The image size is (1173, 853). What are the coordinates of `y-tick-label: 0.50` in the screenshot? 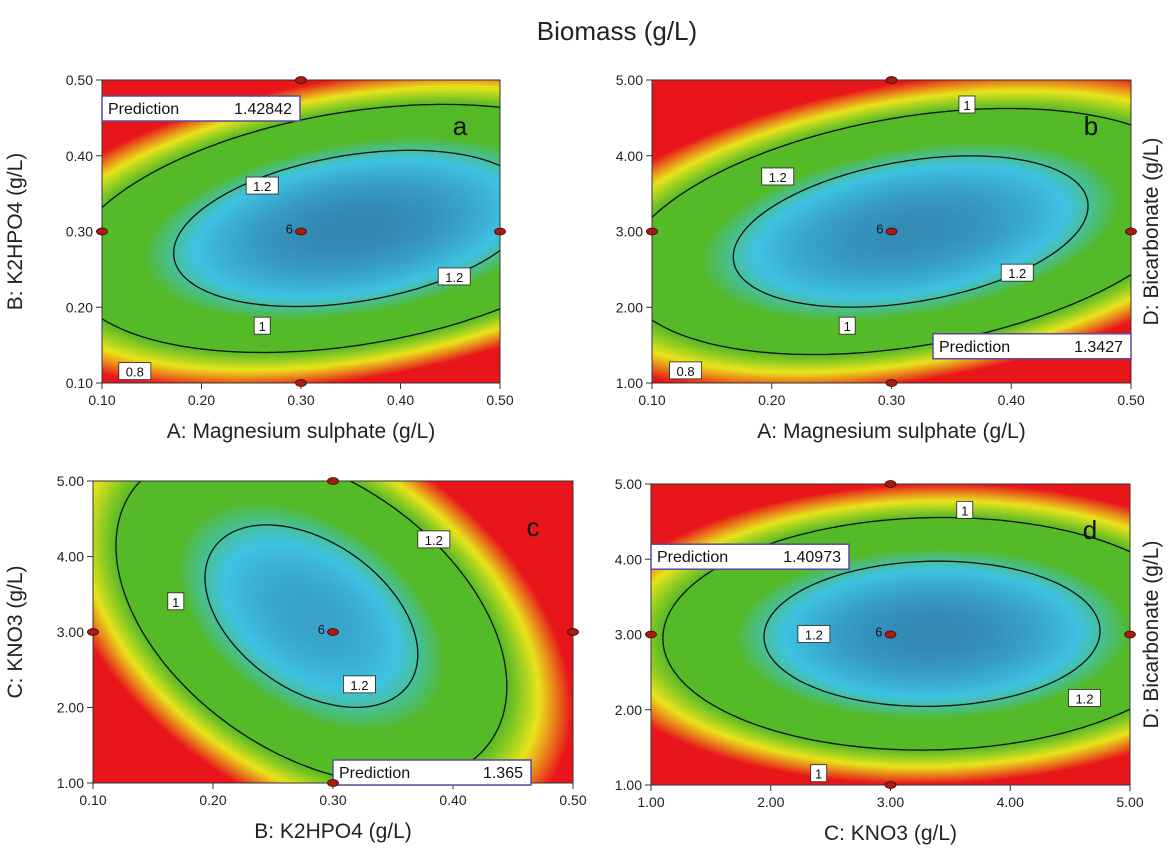 It's located at (79, 80).